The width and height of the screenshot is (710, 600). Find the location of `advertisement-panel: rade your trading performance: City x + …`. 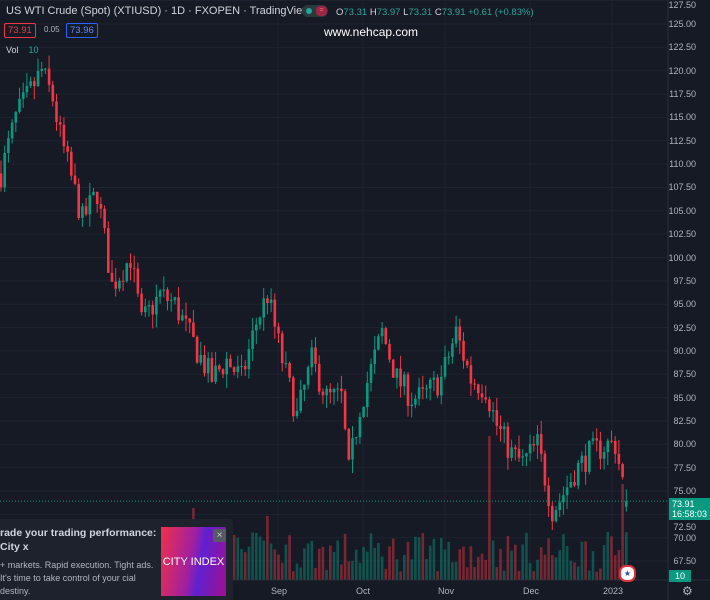

advertisement-panel: rade your trading performance: City x + … is located at coordinates (116, 559).